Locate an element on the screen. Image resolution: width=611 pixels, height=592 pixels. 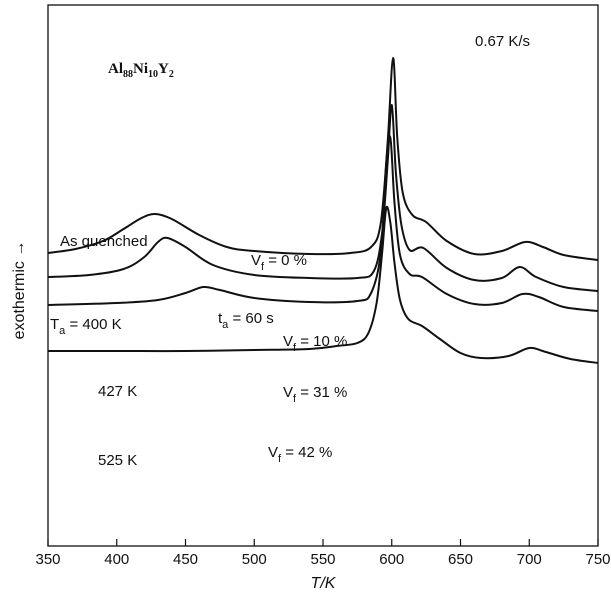
anneal-time-label: ta = 60 s is located at coordinates (246, 320).